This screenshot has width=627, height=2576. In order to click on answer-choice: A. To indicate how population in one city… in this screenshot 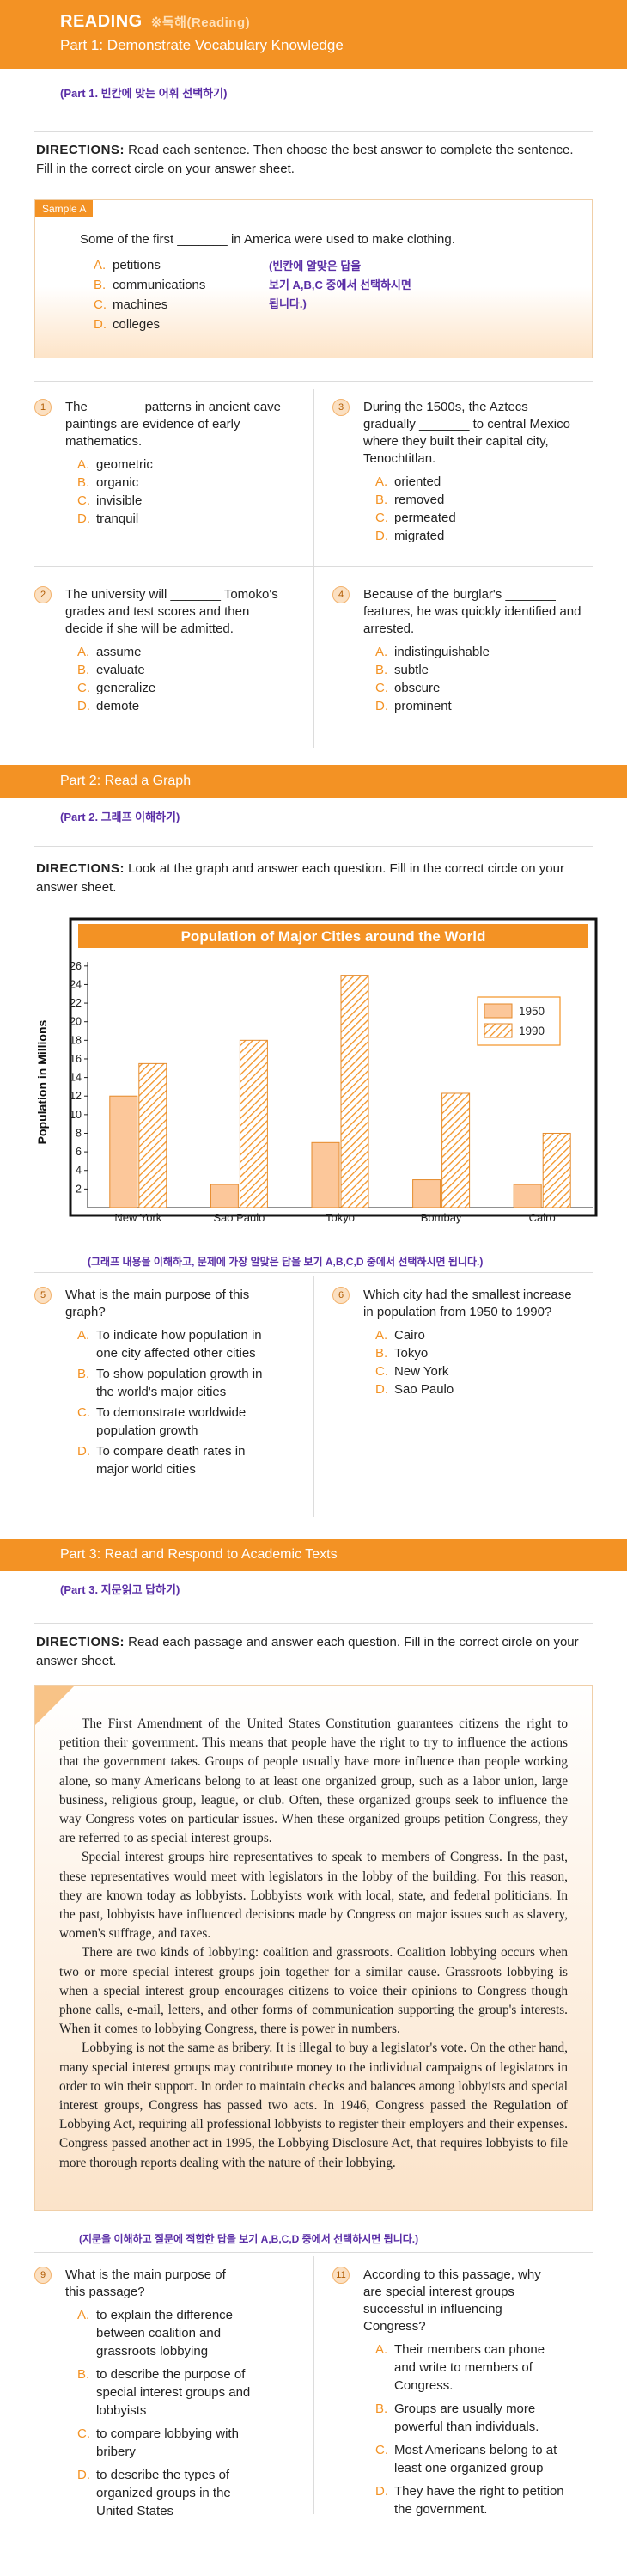, I will do `click(169, 1344)`.